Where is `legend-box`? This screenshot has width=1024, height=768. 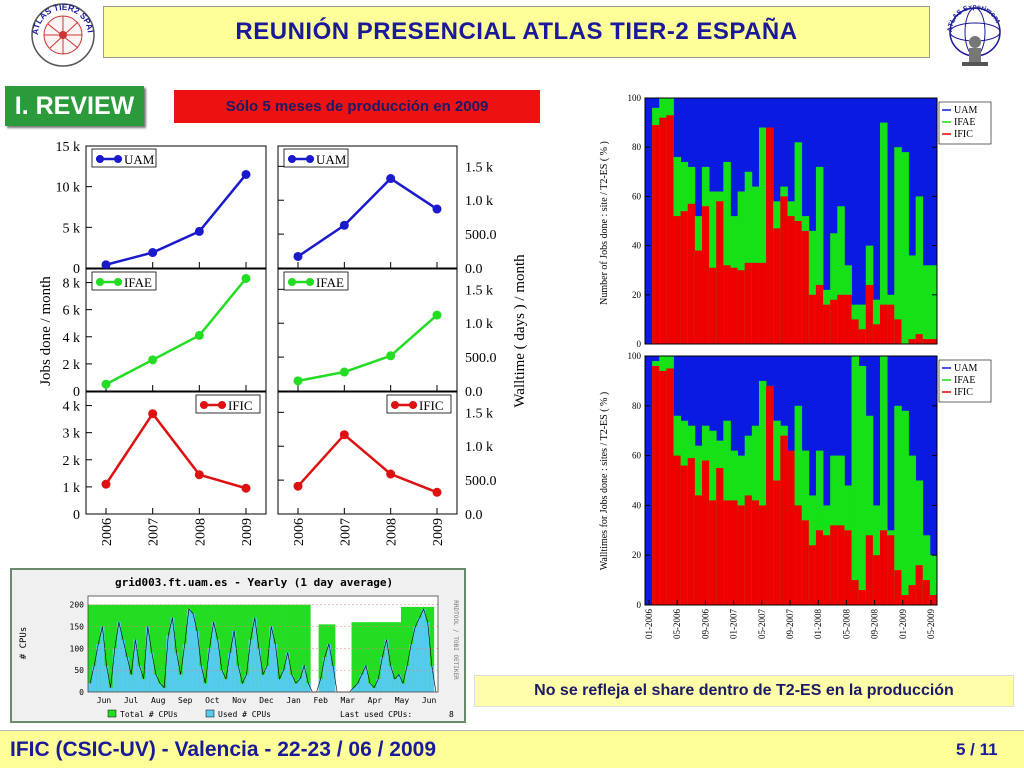 legend-box is located at coordinates (124, 158).